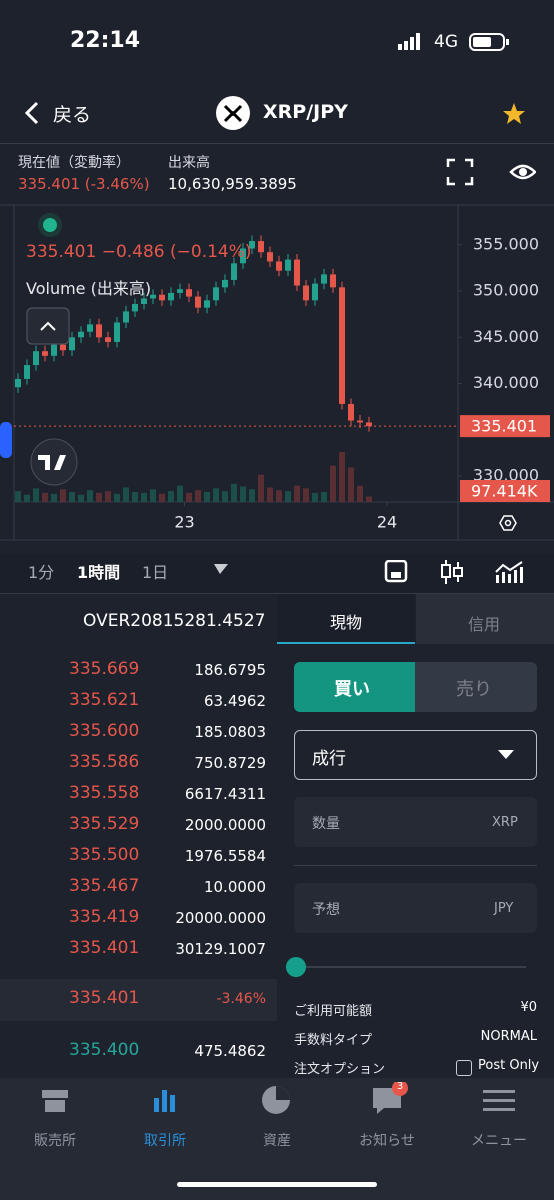 This screenshot has height=1200, width=554. Describe the element at coordinates (104, 998) in the screenshot. I see `last-price: 335.401` at that location.